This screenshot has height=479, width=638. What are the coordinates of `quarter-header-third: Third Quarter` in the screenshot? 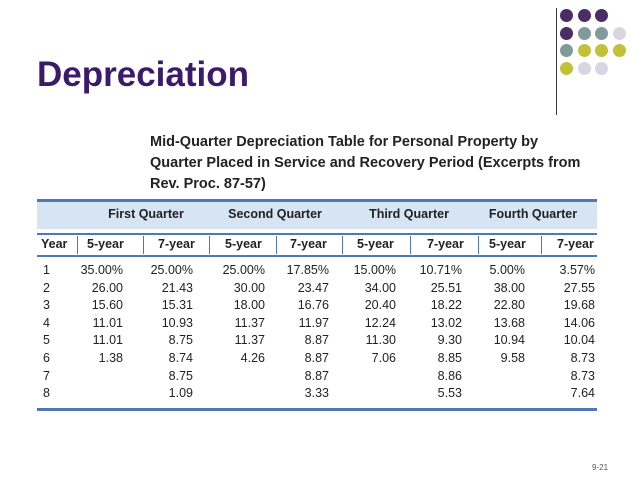 It's located at (409, 214).